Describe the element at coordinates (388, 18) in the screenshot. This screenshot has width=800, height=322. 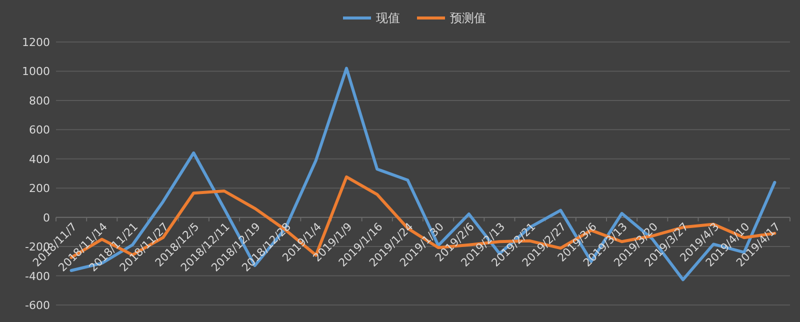
I see `legend-label: 现值` at that location.